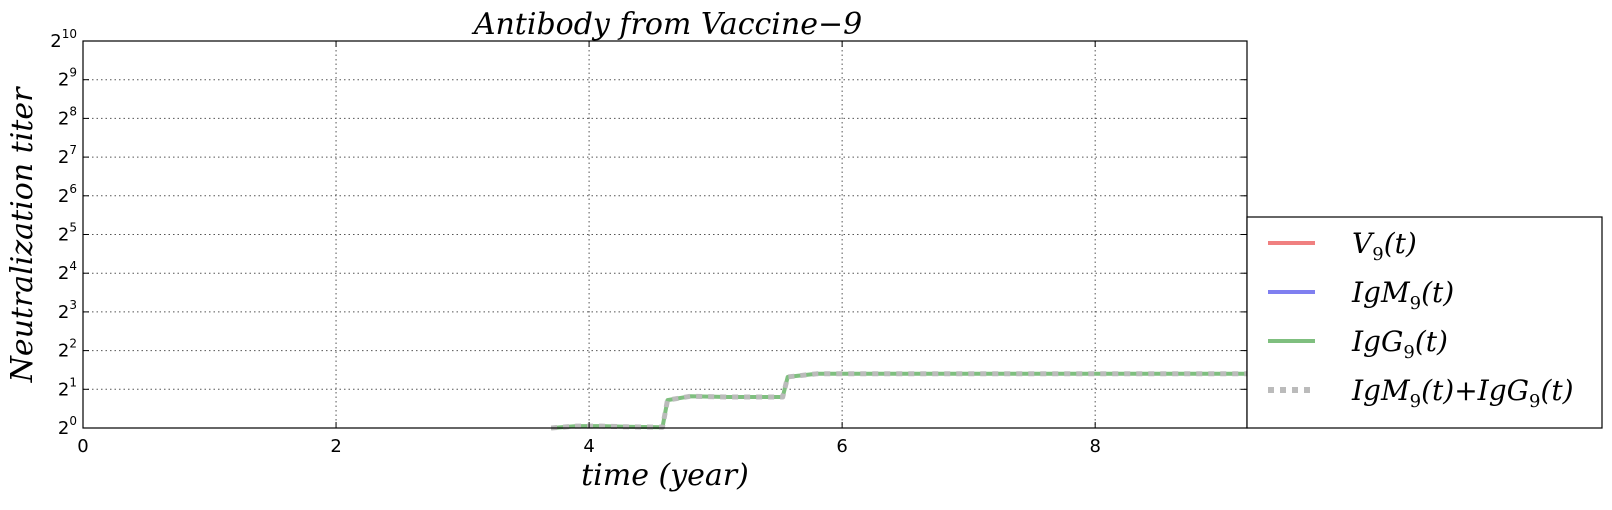  I want to click on legend: V9(t) IgM9(t) IgG9(t) IgM9(t)+IgG9(t), so click(1424, 322).